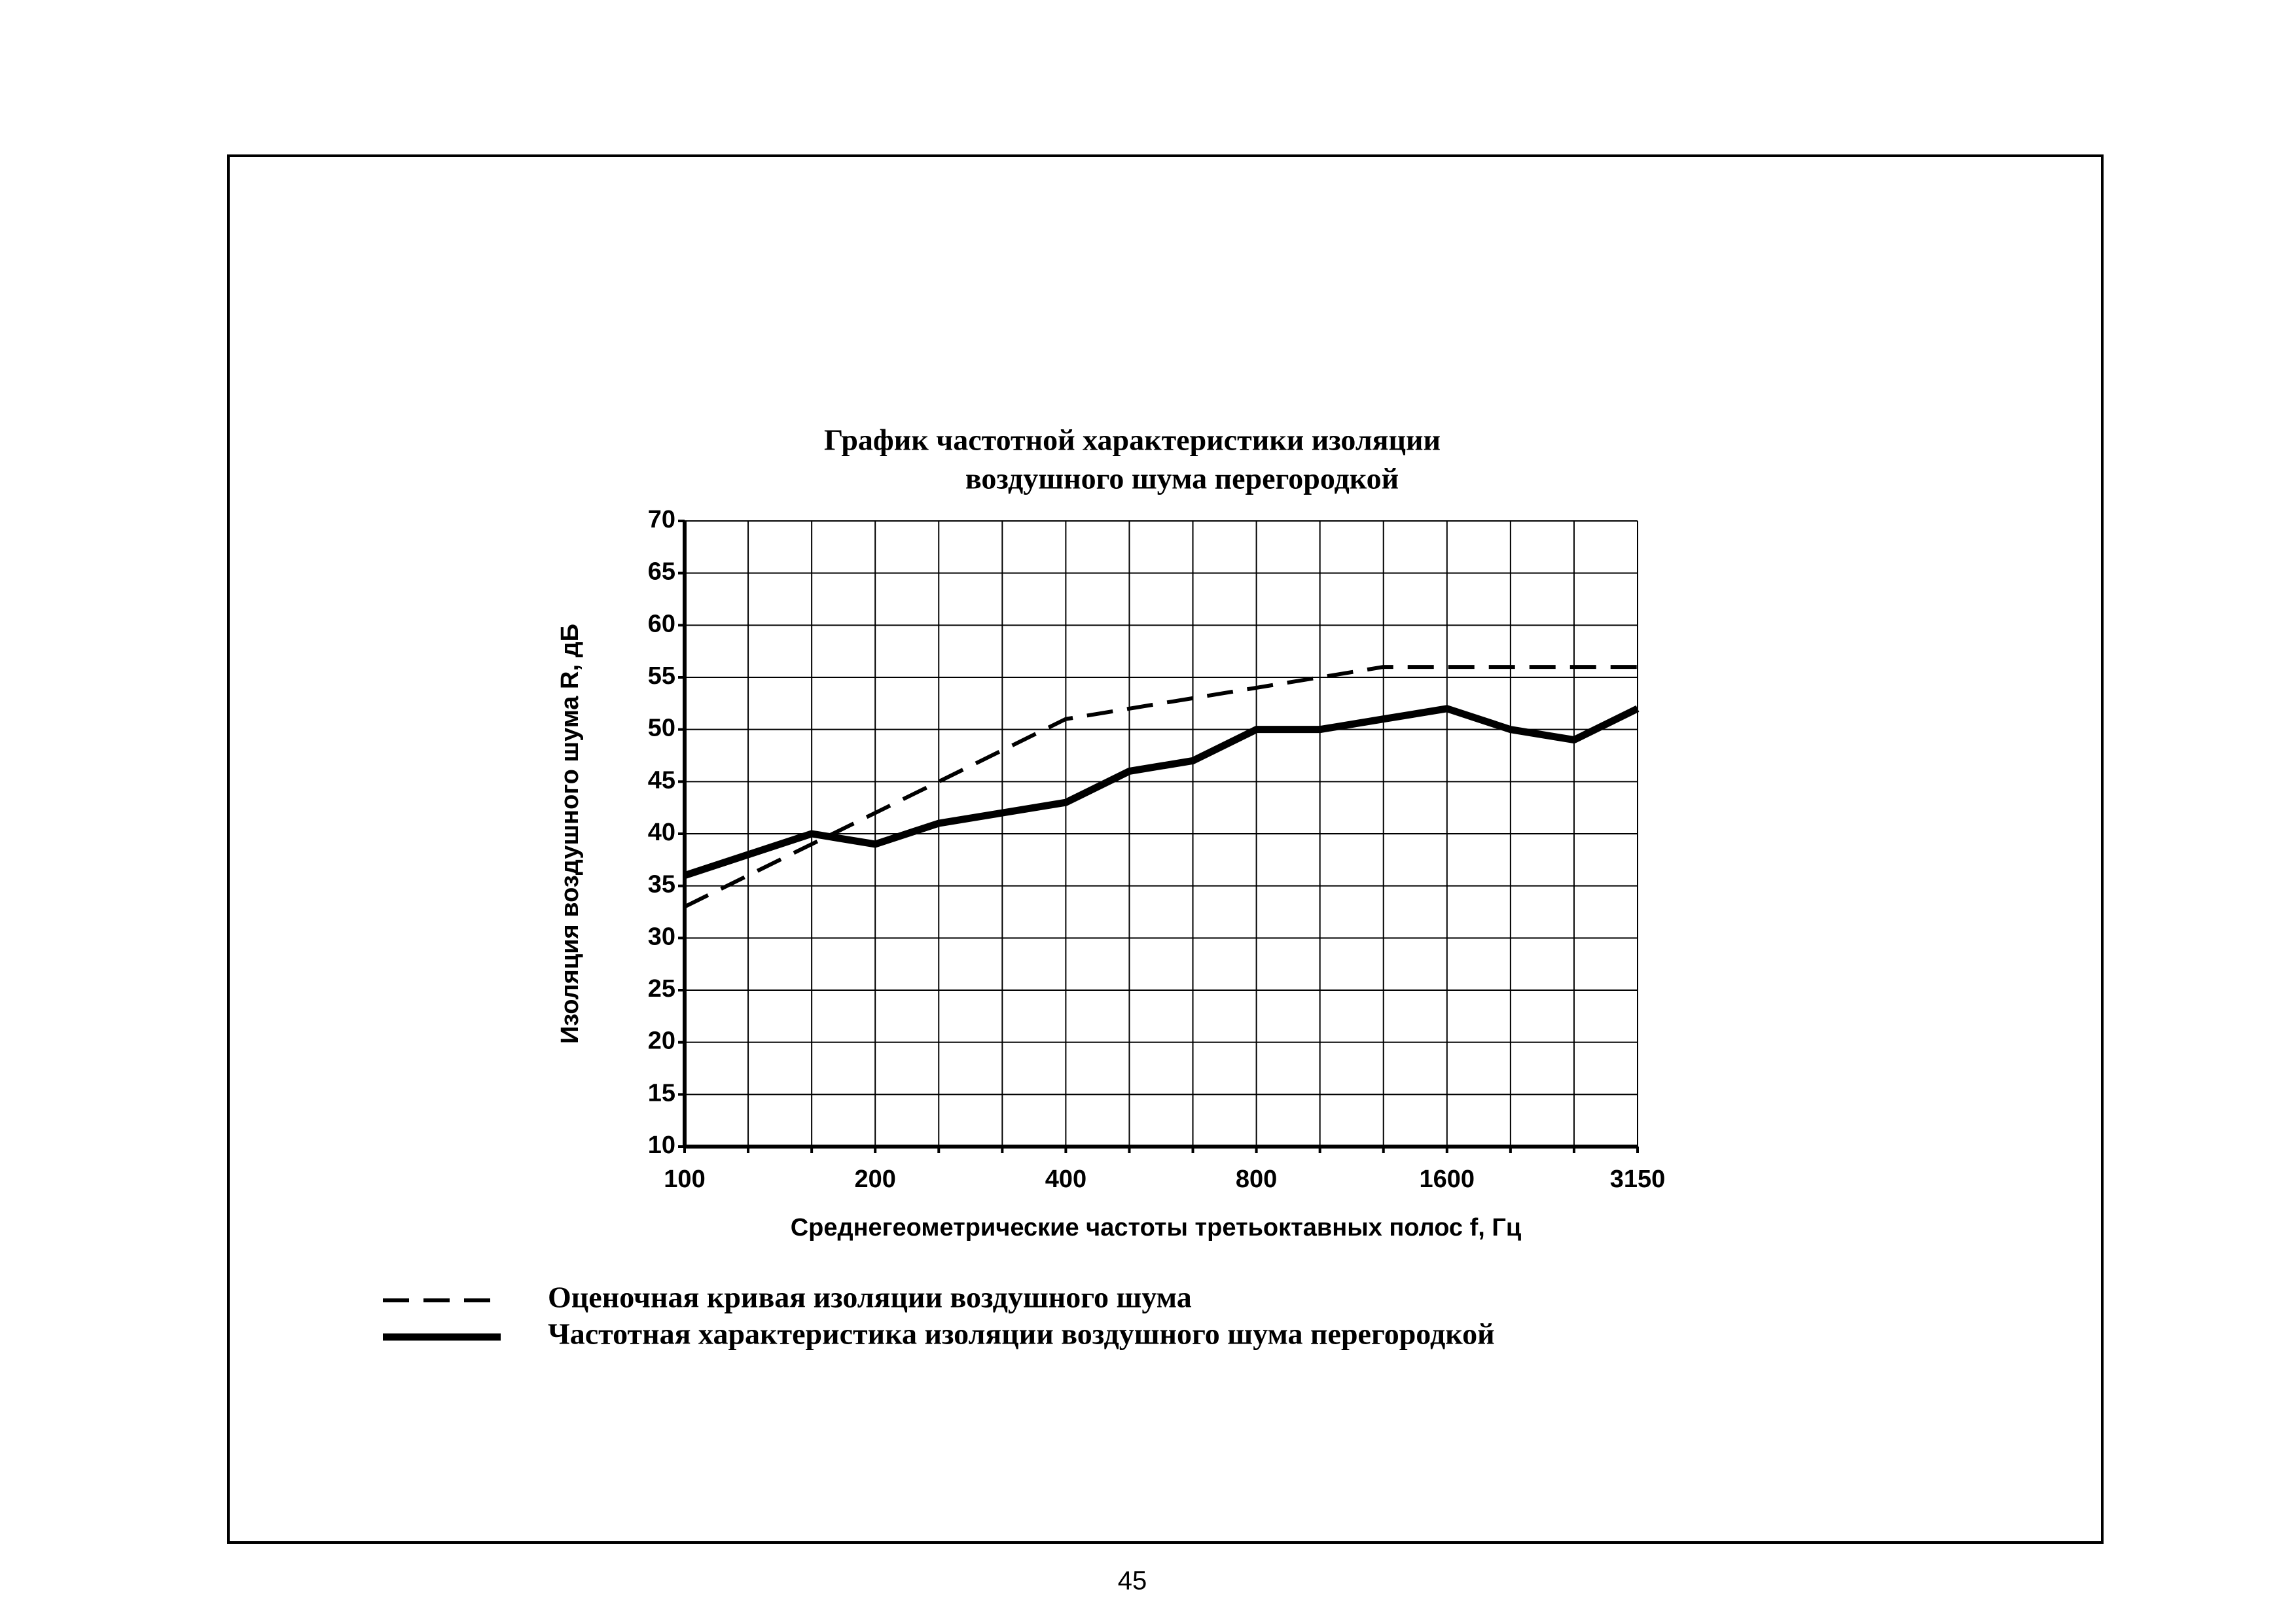 This screenshot has width=2296, height=1623. Describe the element at coordinates (1132, 1581) in the screenshot. I see `page-number: 45` at that location.